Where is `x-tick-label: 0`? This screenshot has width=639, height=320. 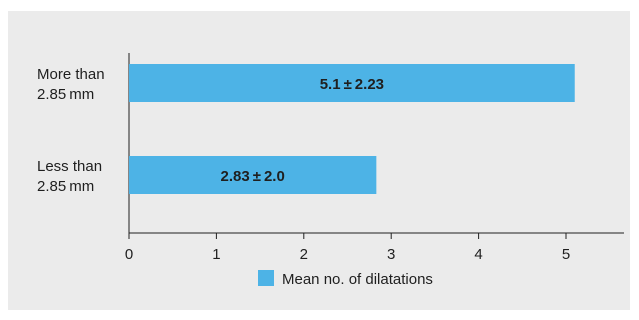 x-tick-label: 0 is located at coordinates (129, 254).